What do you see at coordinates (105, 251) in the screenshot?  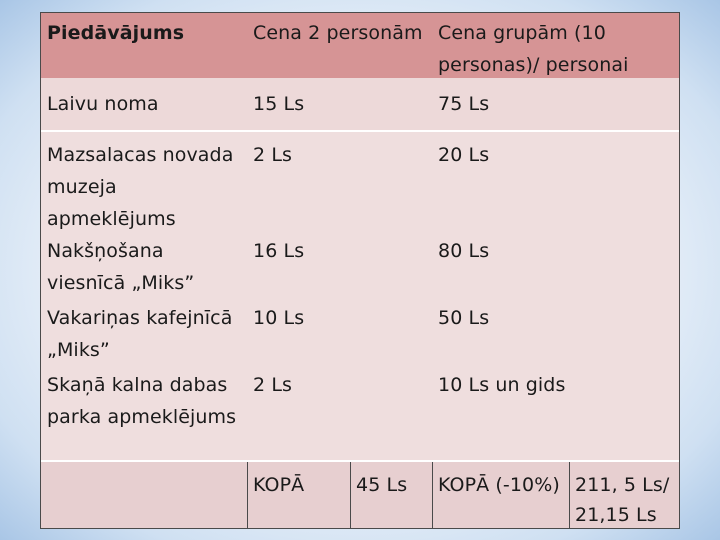 I see `row-item-naksnosana-line1: Nakšņošana` at bounding box center [105, 251].